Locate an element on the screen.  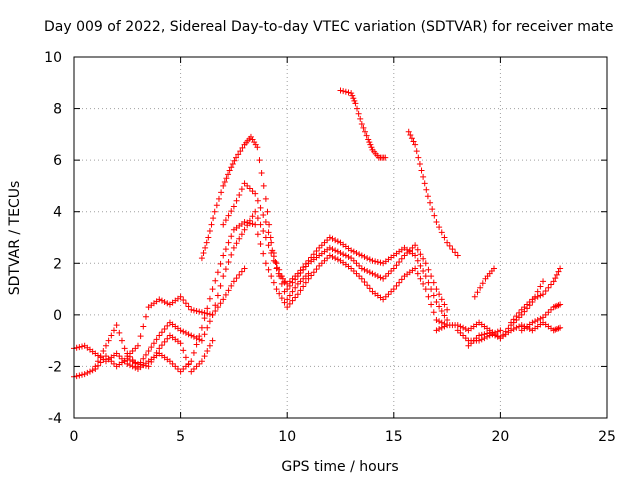
y-tick-label: -2 is located at coordinates (55, 367).